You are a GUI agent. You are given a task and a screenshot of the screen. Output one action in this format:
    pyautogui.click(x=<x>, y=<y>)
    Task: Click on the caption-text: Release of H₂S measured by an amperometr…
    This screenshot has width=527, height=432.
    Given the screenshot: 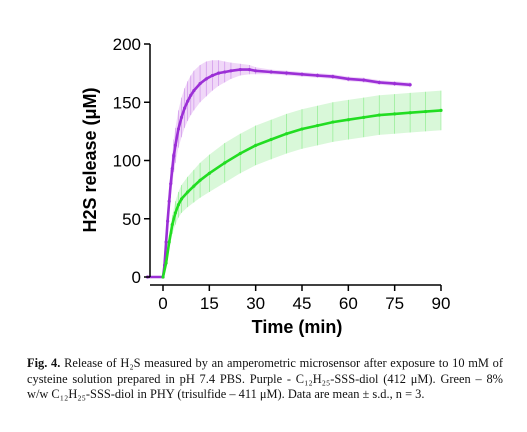 What is the action you would take?
    pyautogui.click(x=265, y=378)
    